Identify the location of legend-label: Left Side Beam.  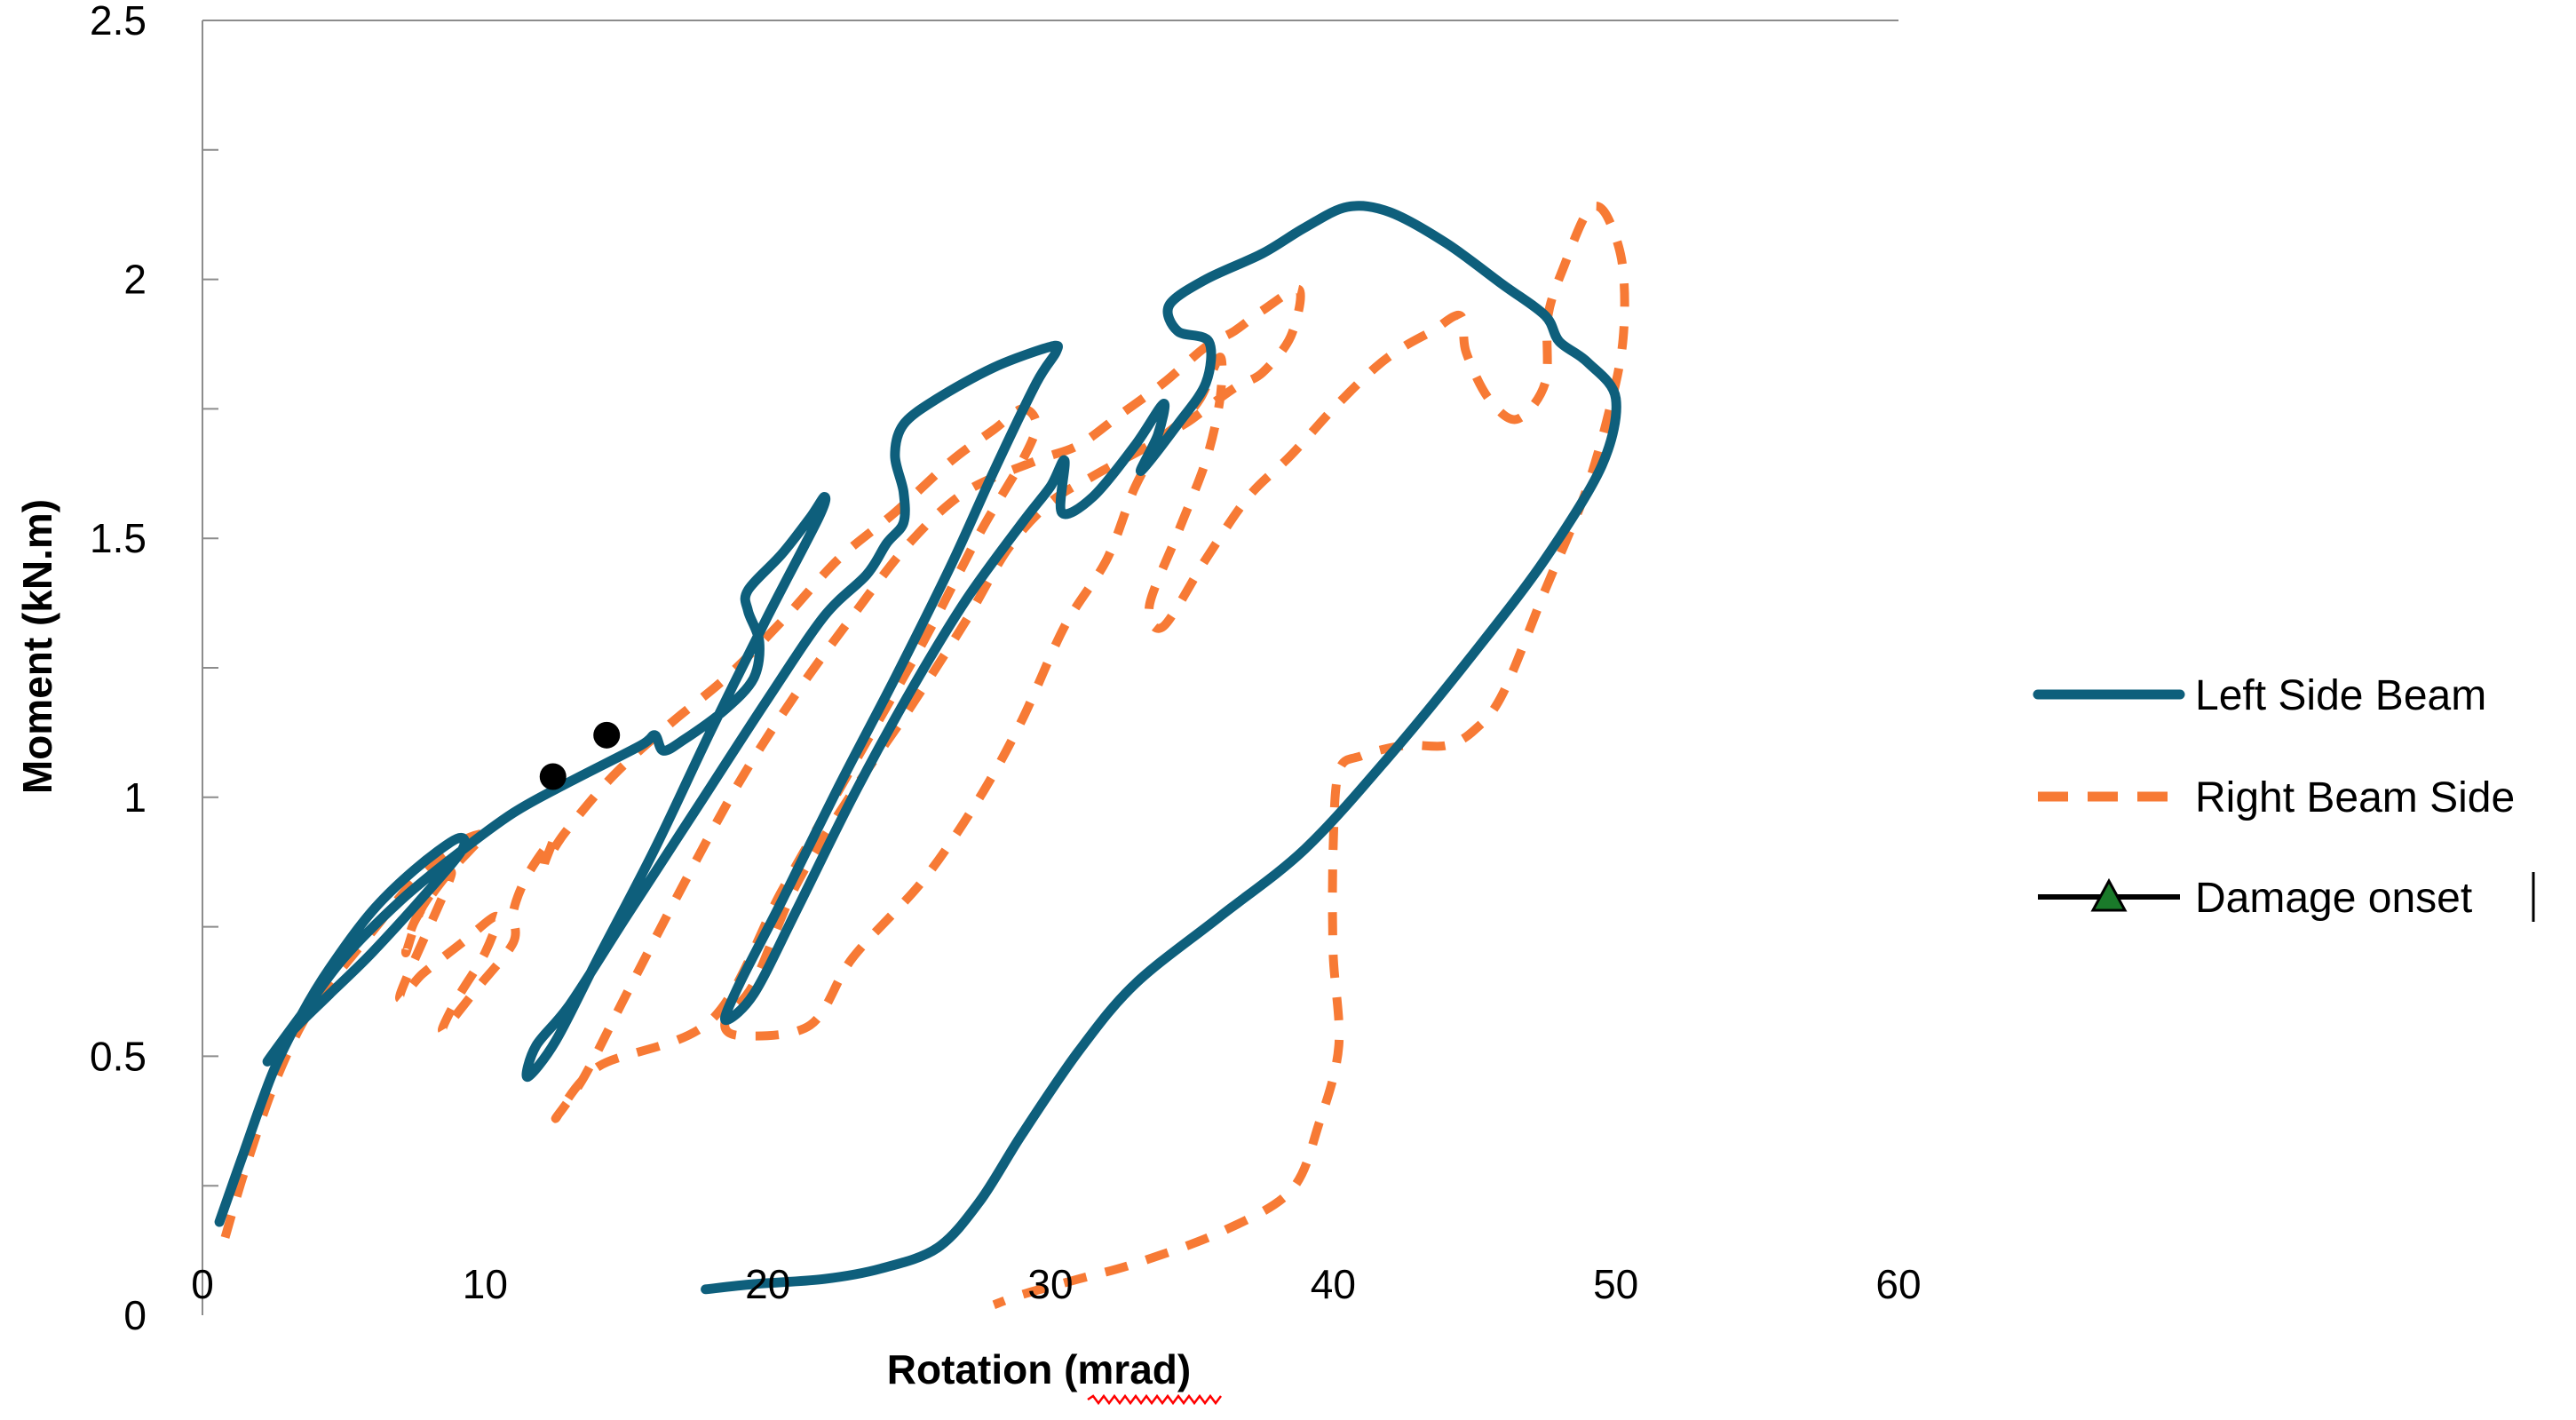
(2340, 695).